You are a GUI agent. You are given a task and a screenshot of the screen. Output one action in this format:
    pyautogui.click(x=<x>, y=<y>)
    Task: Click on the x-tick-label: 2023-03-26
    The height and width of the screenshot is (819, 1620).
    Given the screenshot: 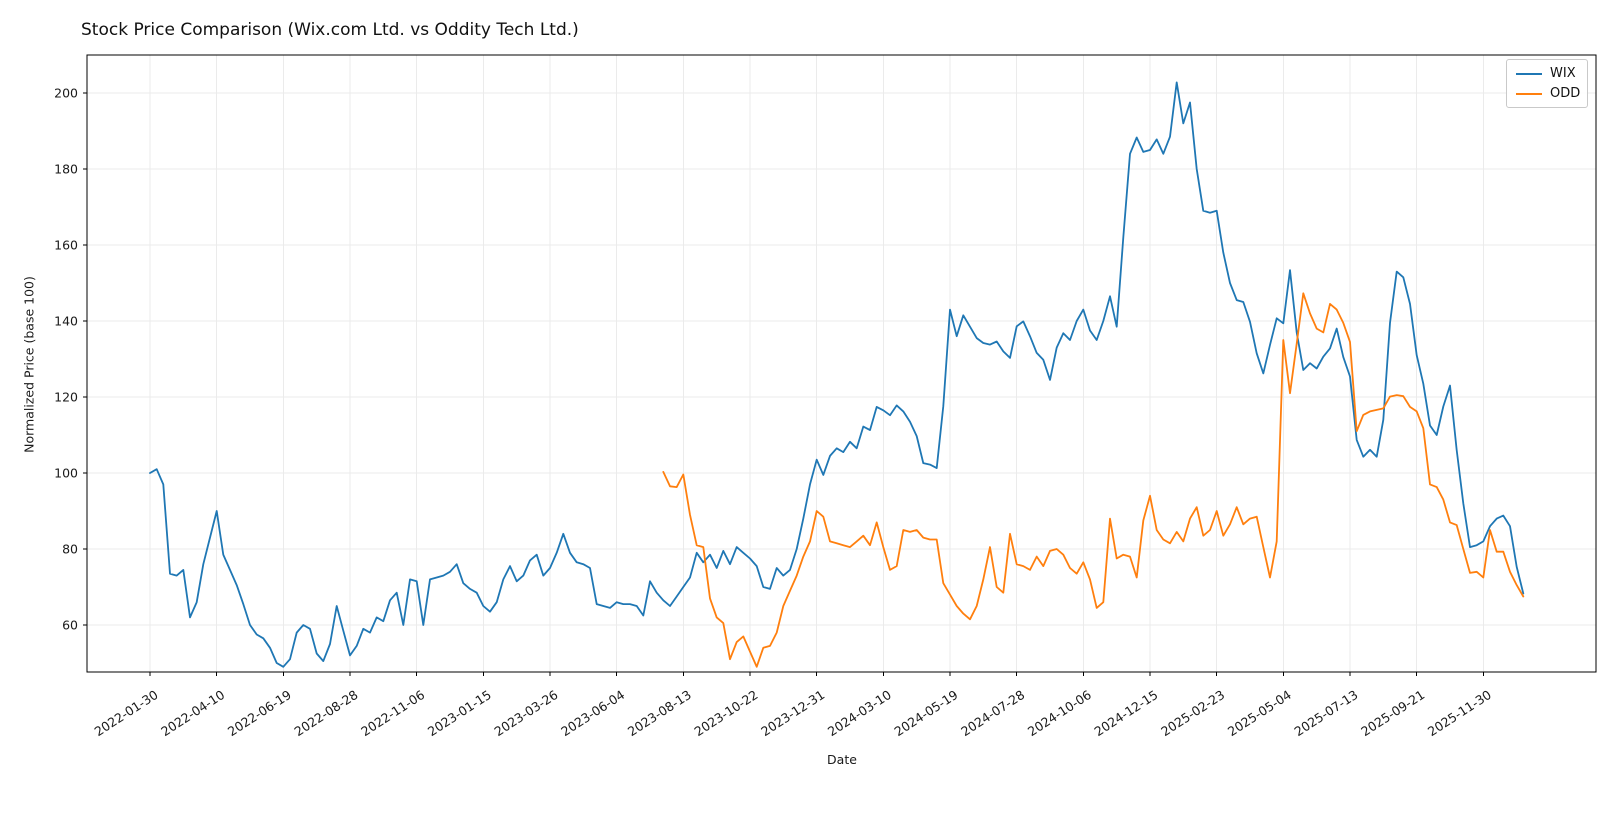 What is the action you would take?
    pyautogui.click(x=526, y=713)
    